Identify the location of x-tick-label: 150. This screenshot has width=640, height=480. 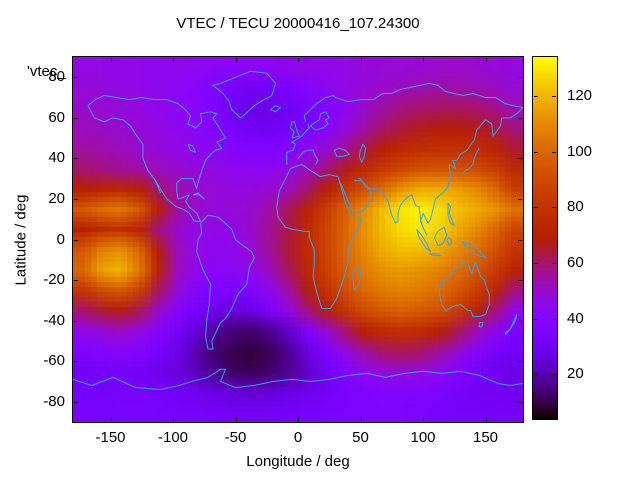
(485, 437).